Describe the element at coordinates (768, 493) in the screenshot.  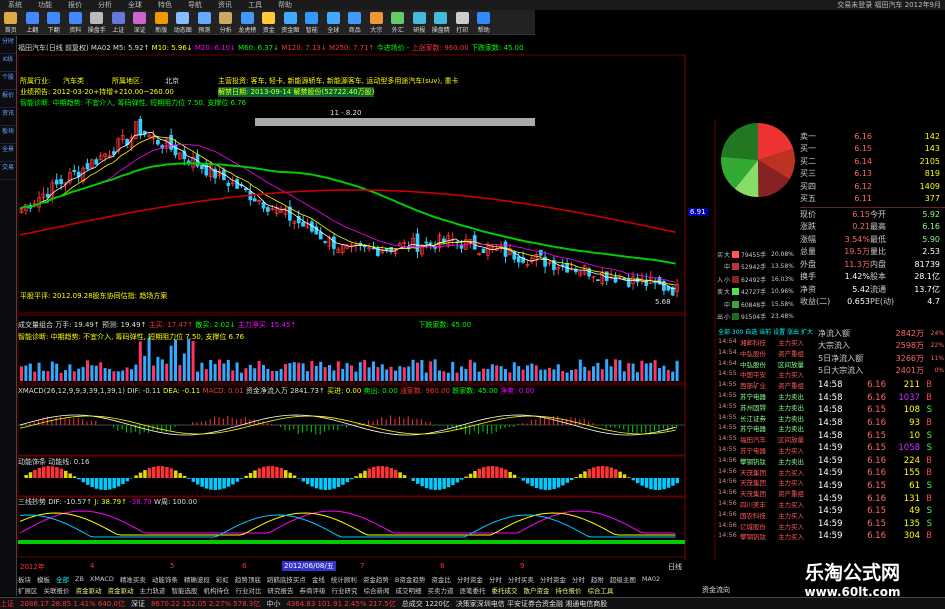
I see `alert-item: 14:56 天茂集团 资产重组` at that location.